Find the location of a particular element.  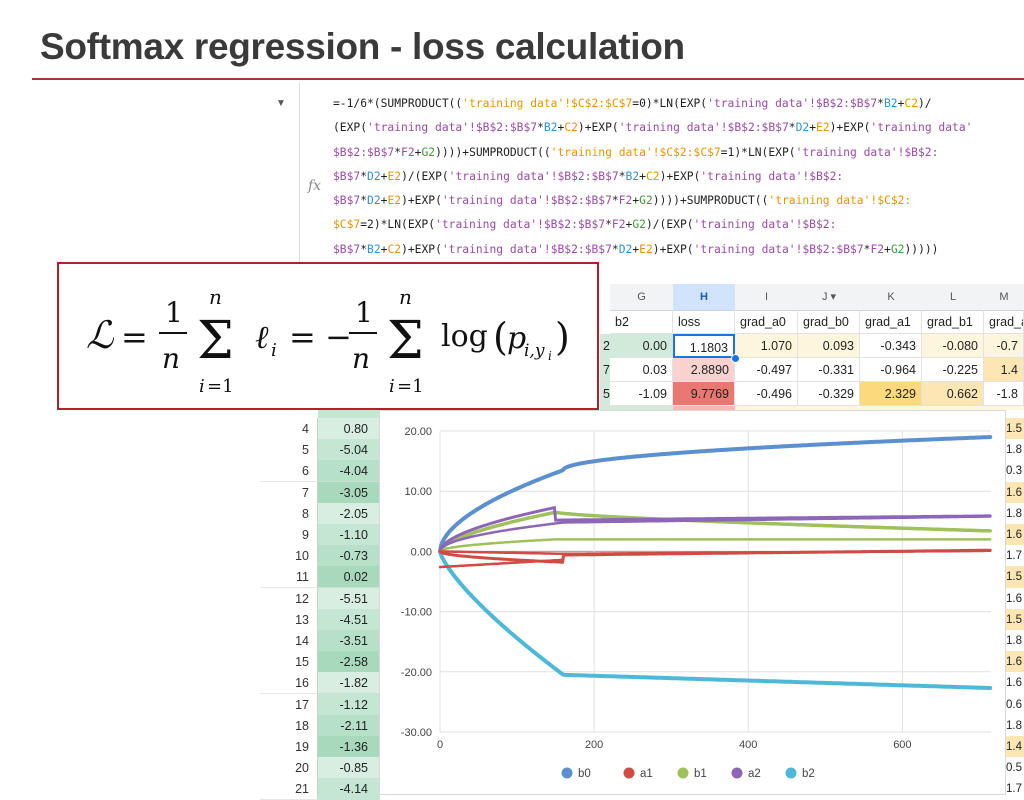

row-value: 0.02 is located at coordinates (349, 577).